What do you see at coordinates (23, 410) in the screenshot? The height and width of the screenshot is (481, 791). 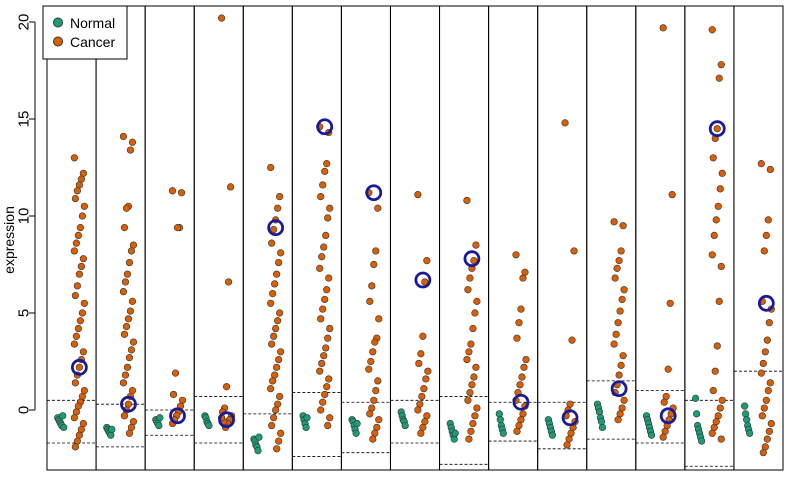 I see `y-tick-label: 0` at bounding box center [23, 410].